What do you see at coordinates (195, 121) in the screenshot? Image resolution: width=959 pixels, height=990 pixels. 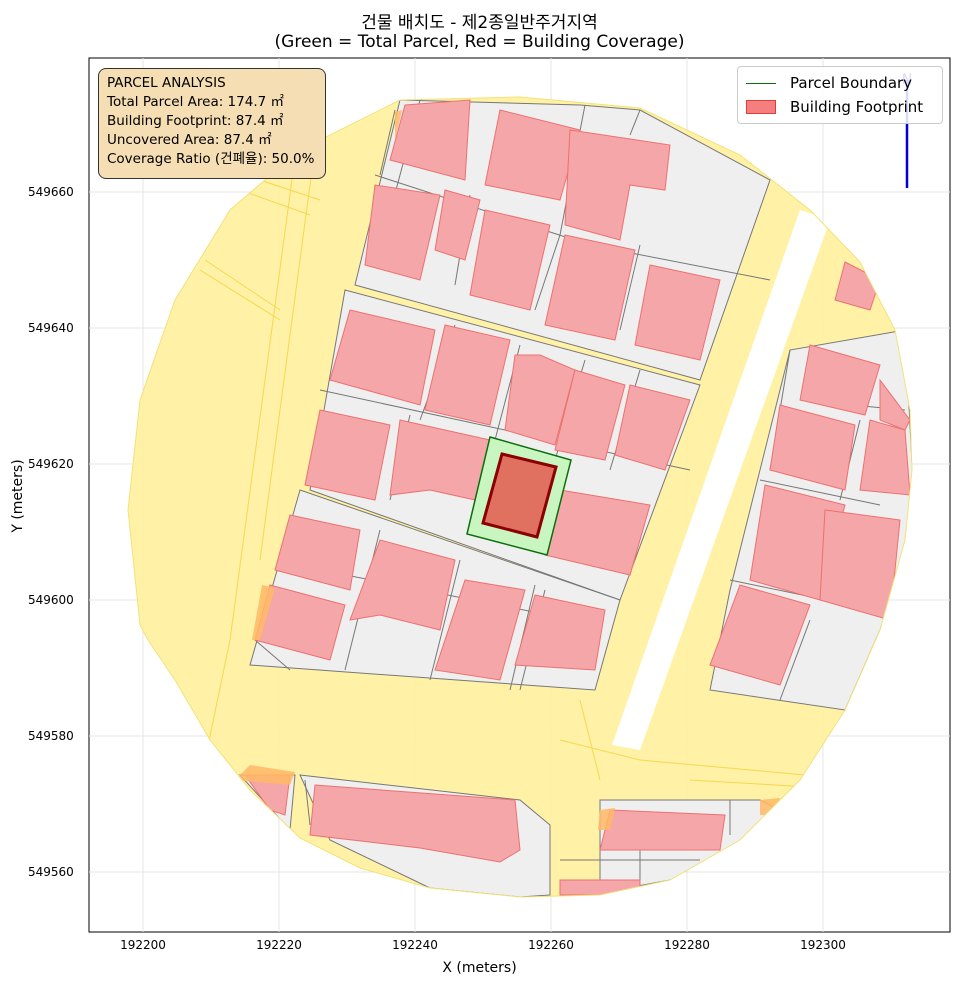 I see `info-footprint: Building Footprint: 87.4 ㎡` at bounding box center [195, 121].